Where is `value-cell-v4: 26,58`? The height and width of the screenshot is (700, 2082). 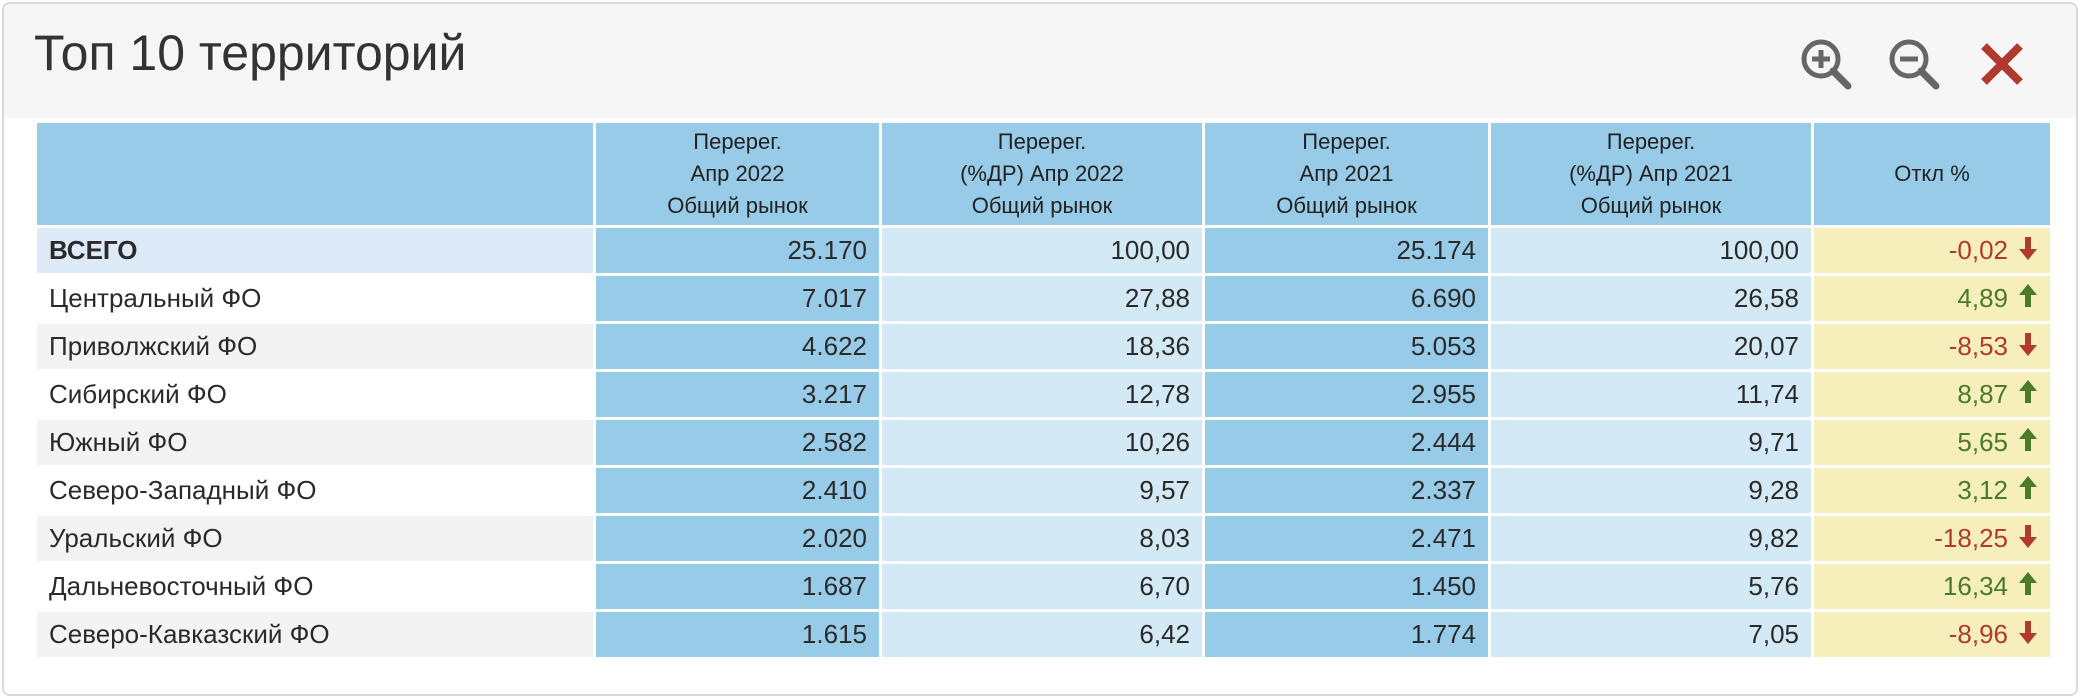 value-cell-v4: 26,58 is located at coordinates (1651, 298).